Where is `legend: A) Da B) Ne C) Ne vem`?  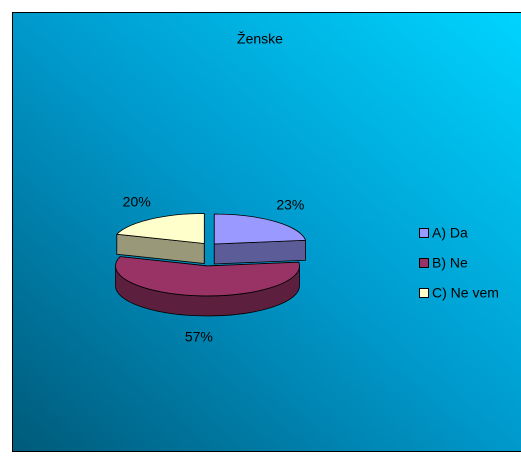 legend: A) Da B) Ne C) Ne vem is located at coordinates (459, 263).